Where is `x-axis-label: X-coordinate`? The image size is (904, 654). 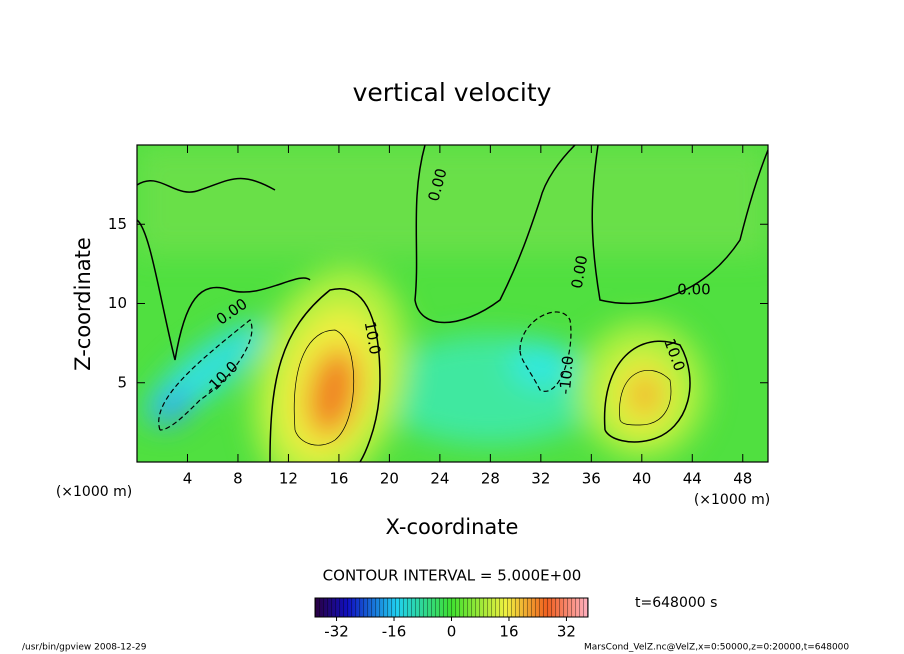 x-axis-label: X-coordinate is located at coordinates (452, 527).